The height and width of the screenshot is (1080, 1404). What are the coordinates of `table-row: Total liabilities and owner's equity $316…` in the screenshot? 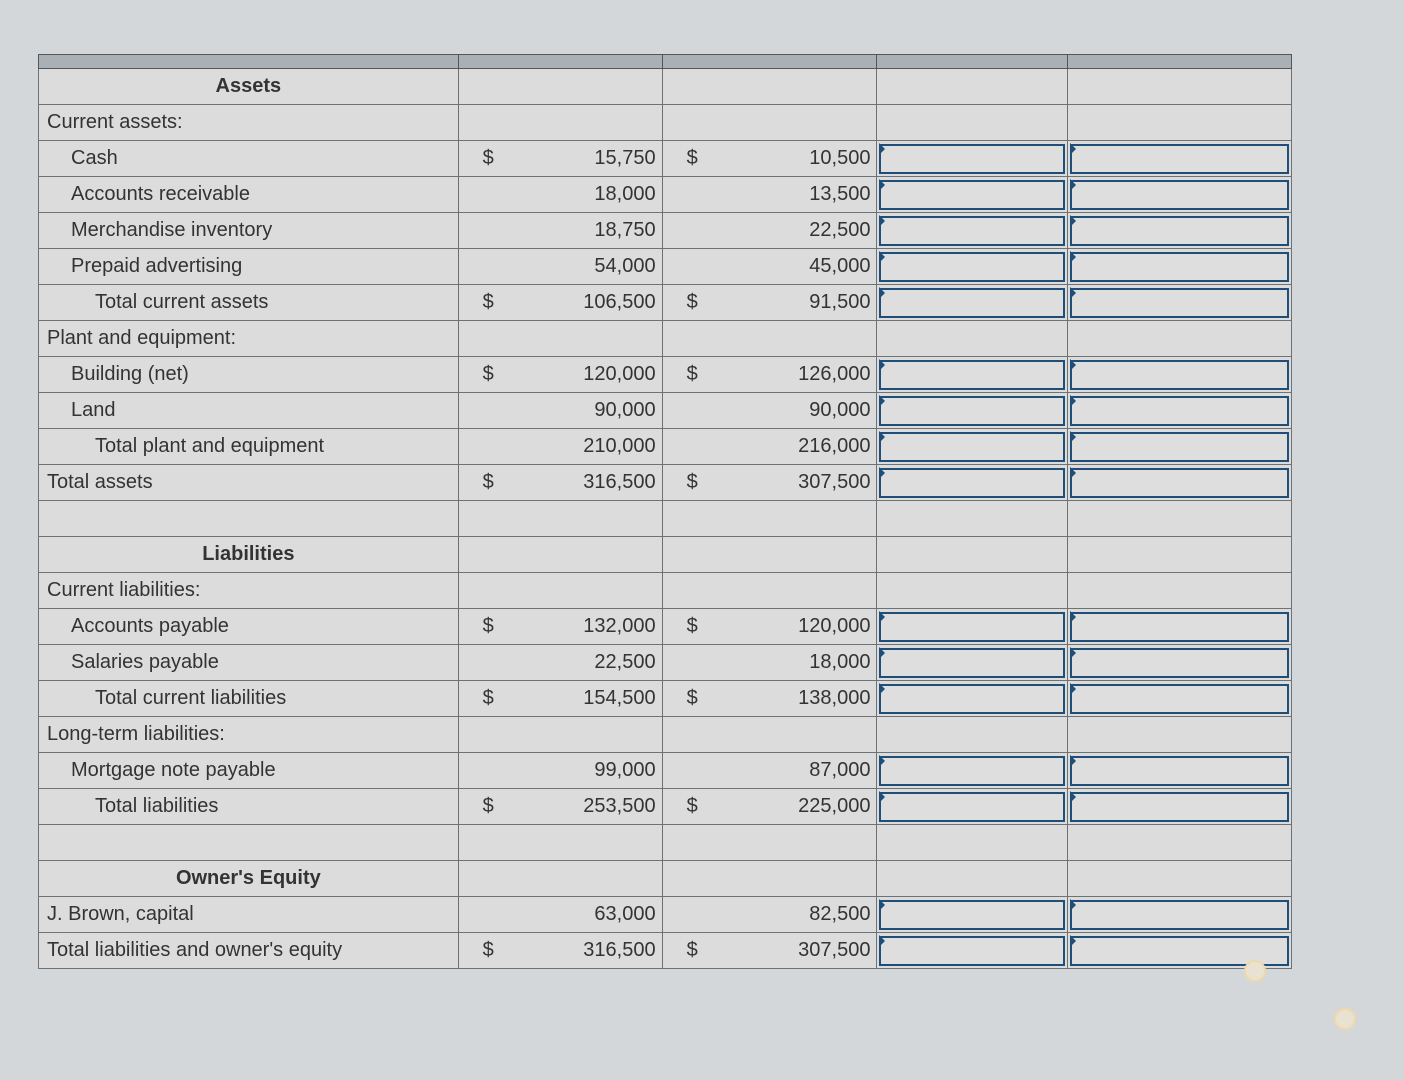 It's located at (665, 950).